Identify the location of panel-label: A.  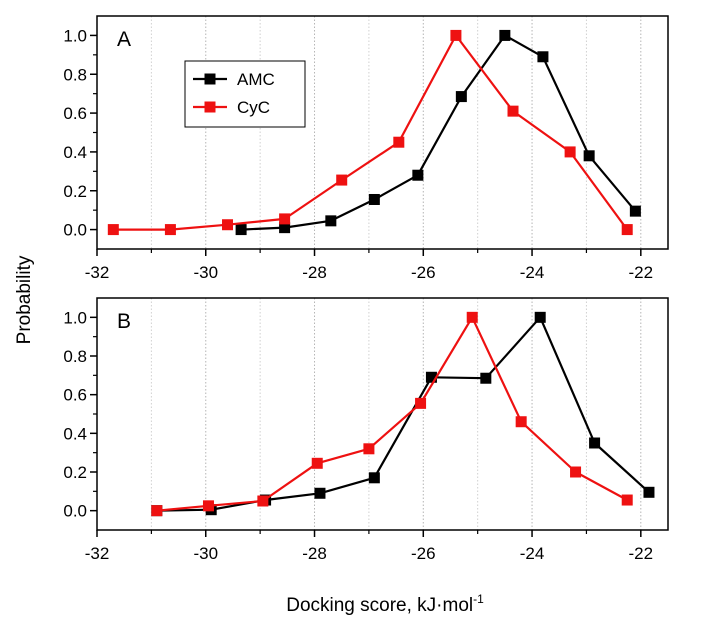
(124, 39).